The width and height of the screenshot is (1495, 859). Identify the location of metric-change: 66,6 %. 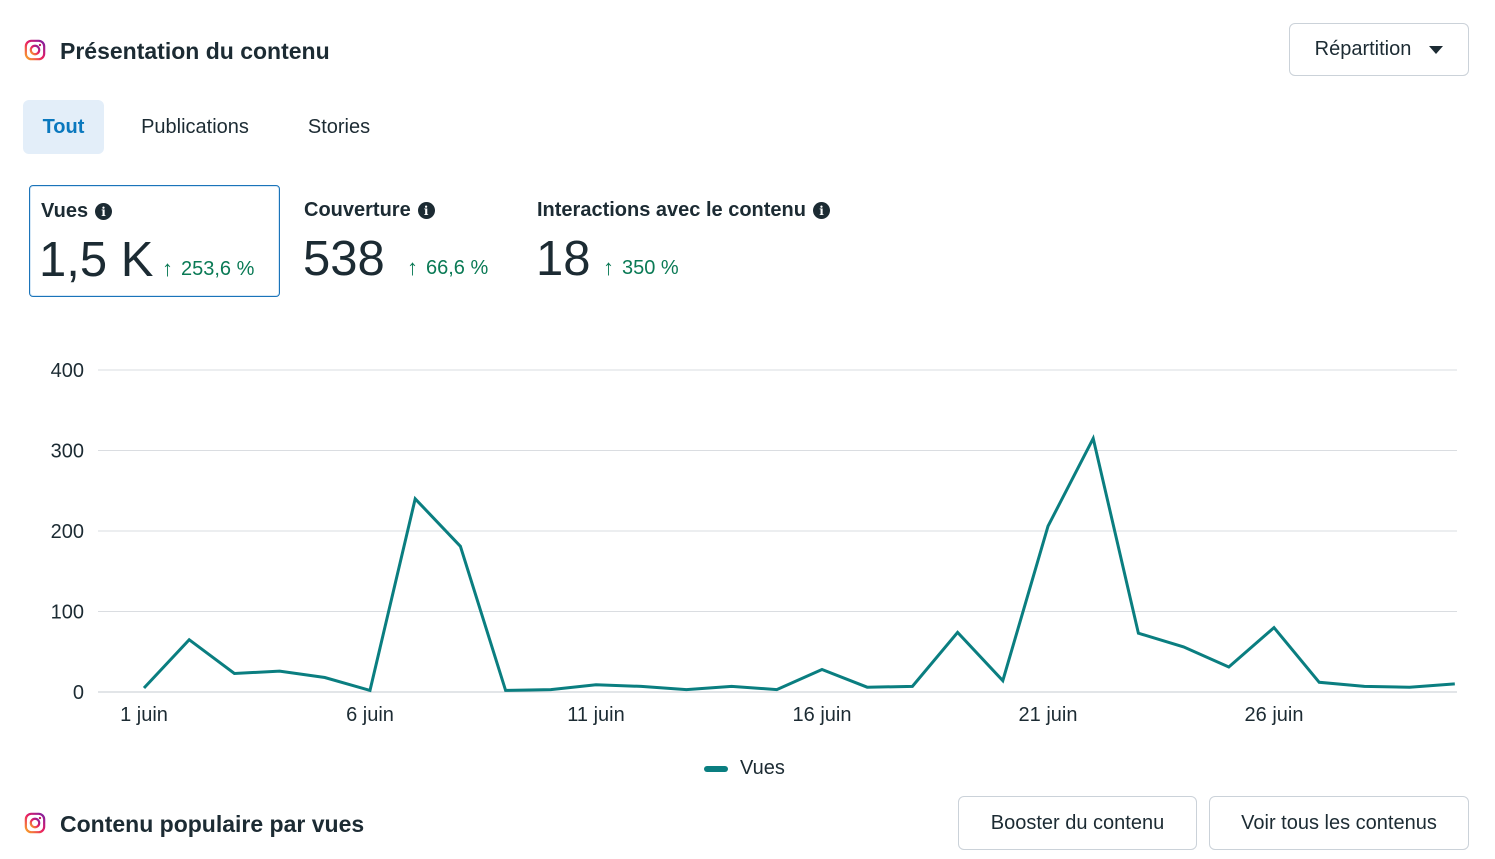
(457, 267).